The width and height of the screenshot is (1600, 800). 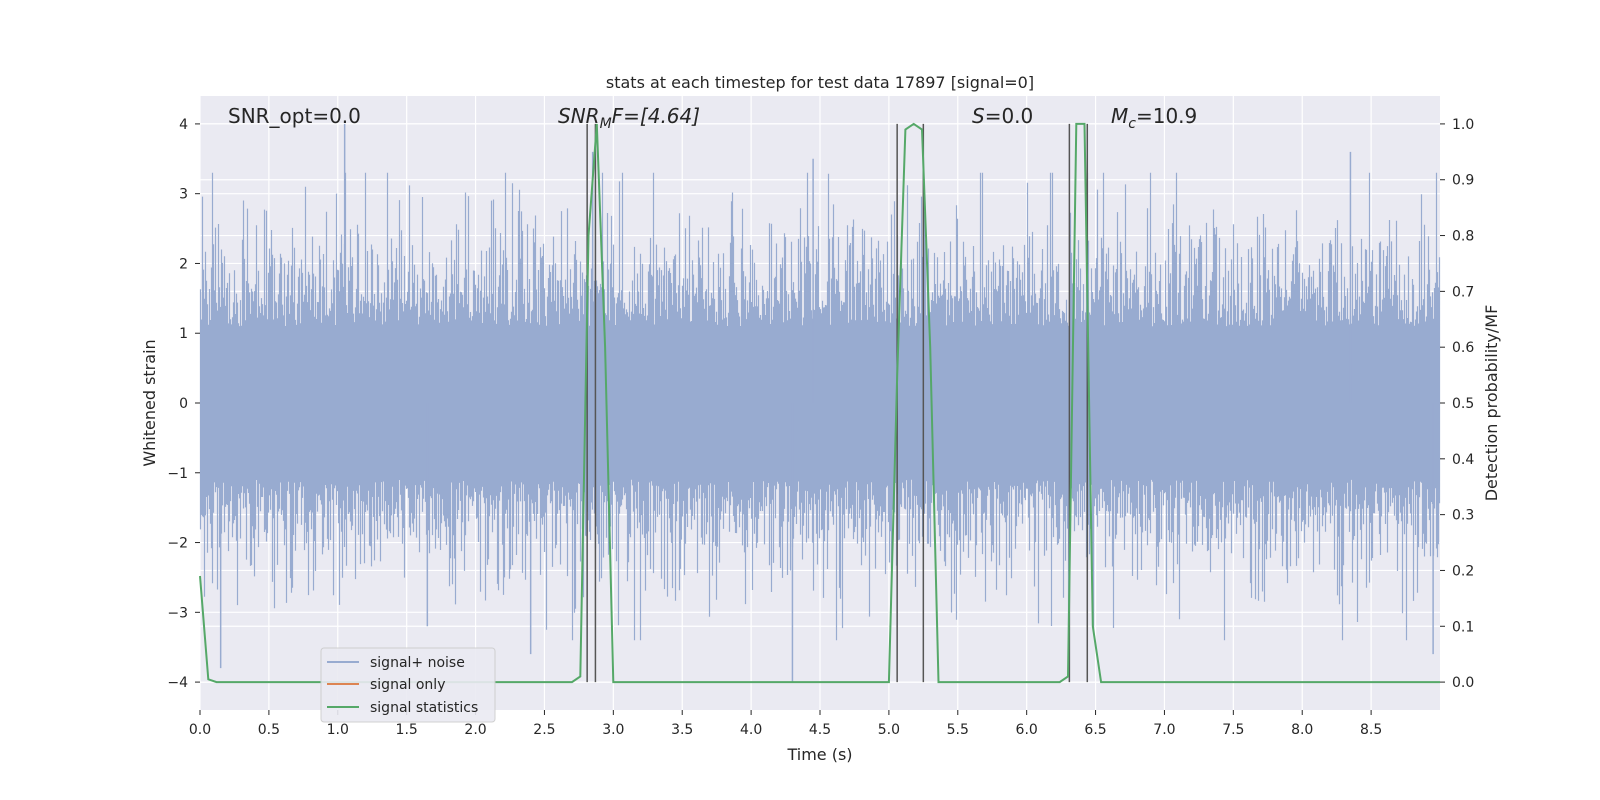 What do you see at coordinates (544, 730) in the screenshot?
I see `x-tick-label: 2.5` at bounding box center [544, 730].